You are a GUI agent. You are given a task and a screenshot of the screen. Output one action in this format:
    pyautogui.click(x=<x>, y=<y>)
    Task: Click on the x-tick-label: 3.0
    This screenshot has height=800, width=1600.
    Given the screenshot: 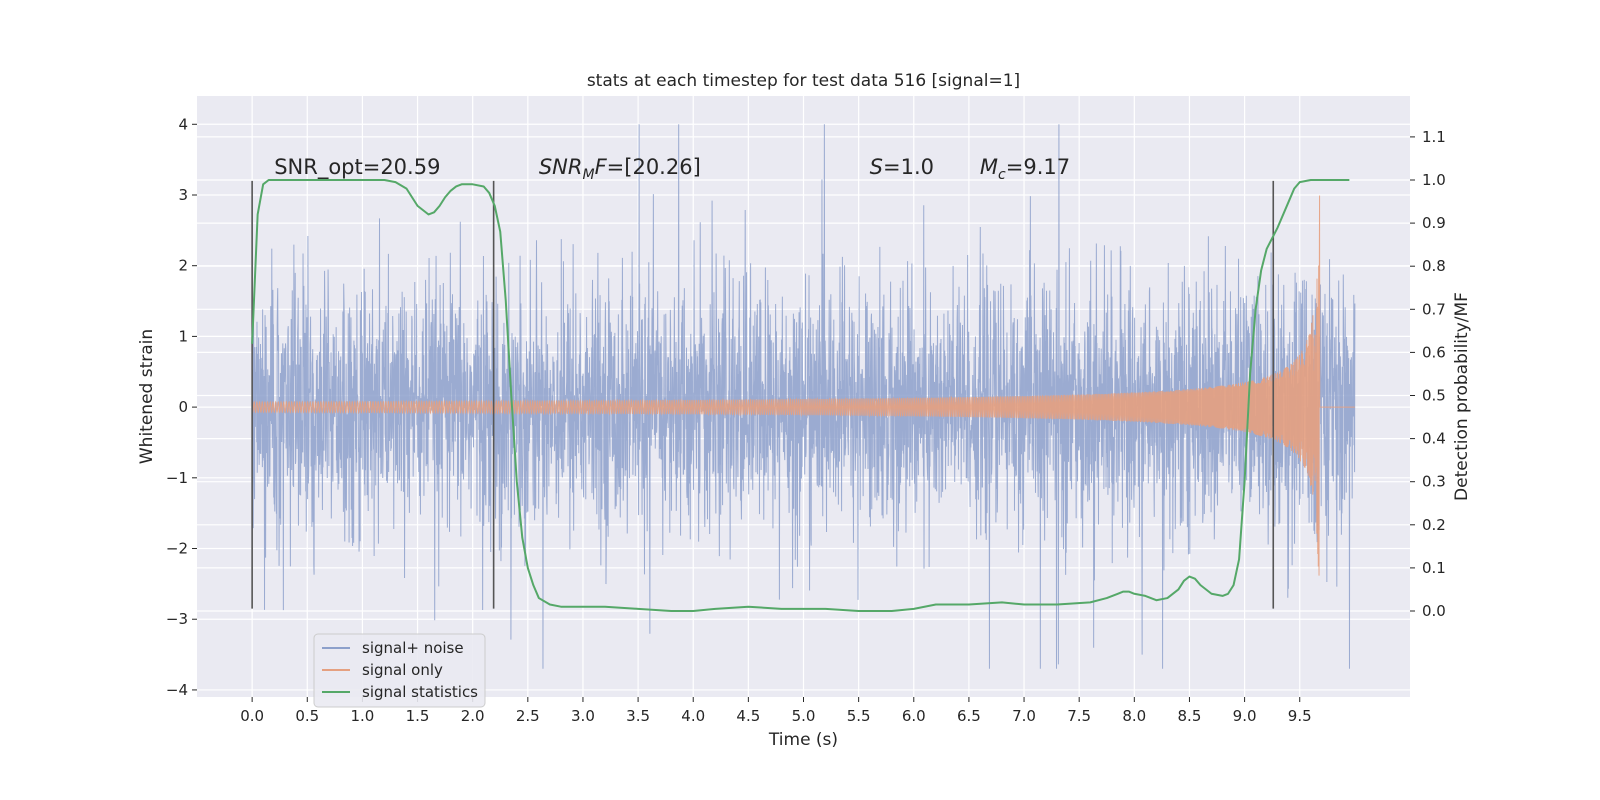 What is the action you would take?
    pyautogui.click(x=583, y=716)
    